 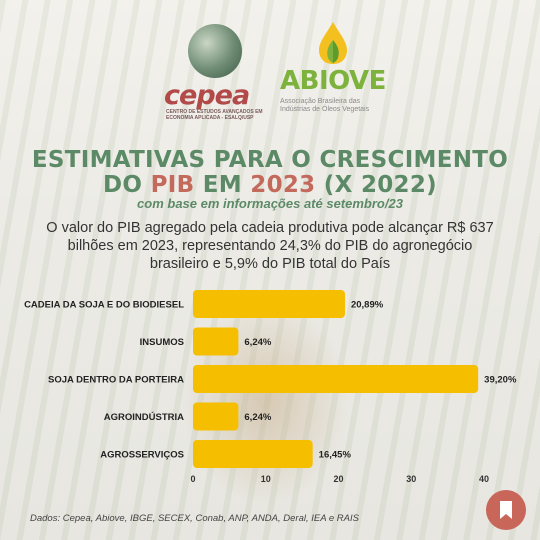 I want to click on value-label-4: 16,45%, so click(x=335, y=455).